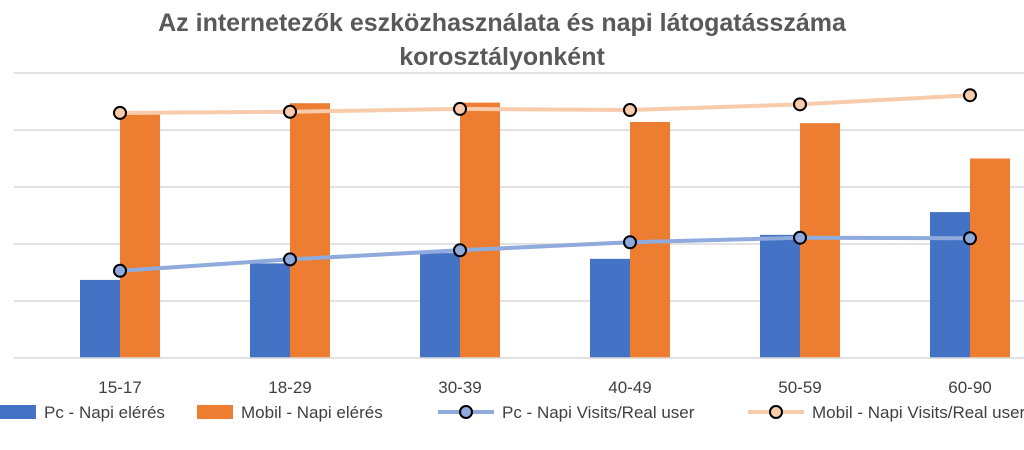  What do you see at coordinates (799, 387) in the screenshot?
I see `x-tick-label: 50-59` at bounding box center [799, 387].